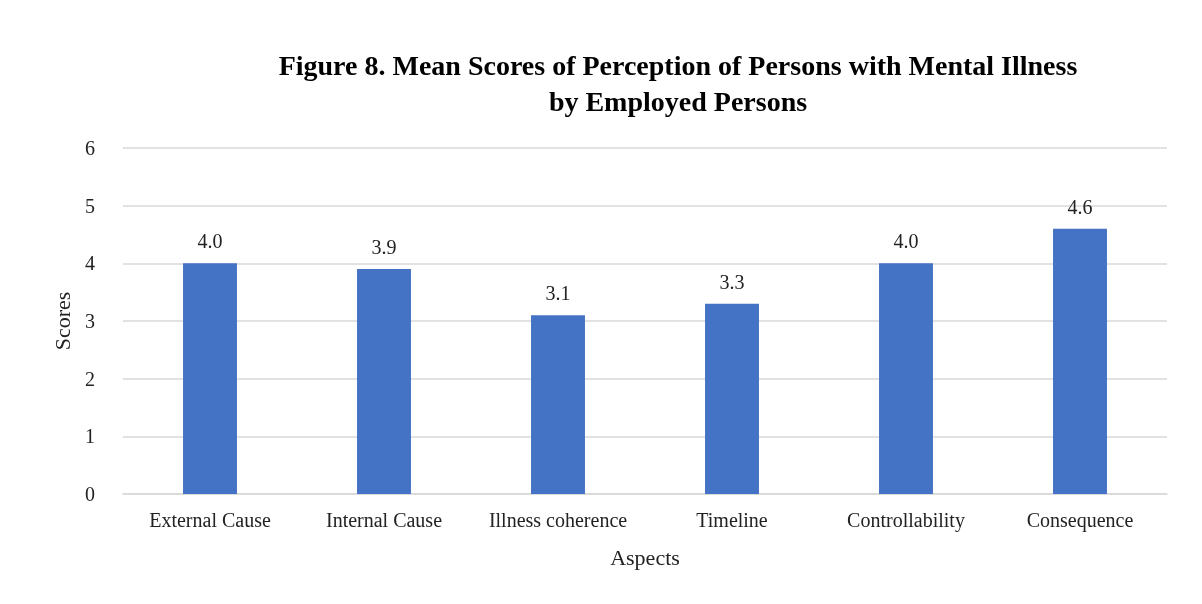 The image size is (1202, 604). I want to click on x-tick-label: External Cause, so click(210, 520).